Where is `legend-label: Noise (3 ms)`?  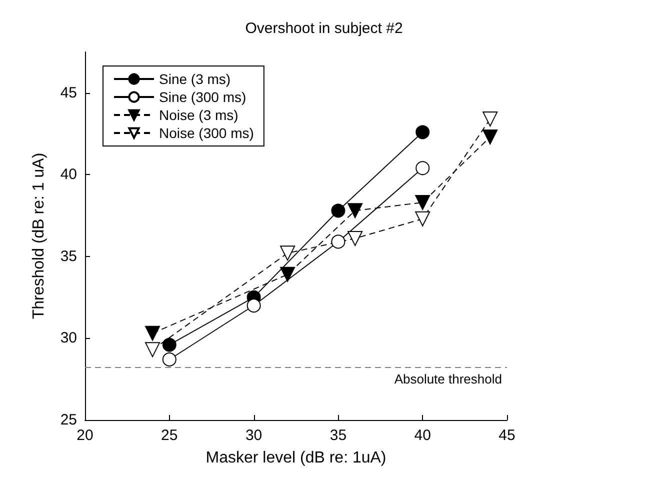 legend-label: Noise (3 ms) is located at coordinates (198, 115).